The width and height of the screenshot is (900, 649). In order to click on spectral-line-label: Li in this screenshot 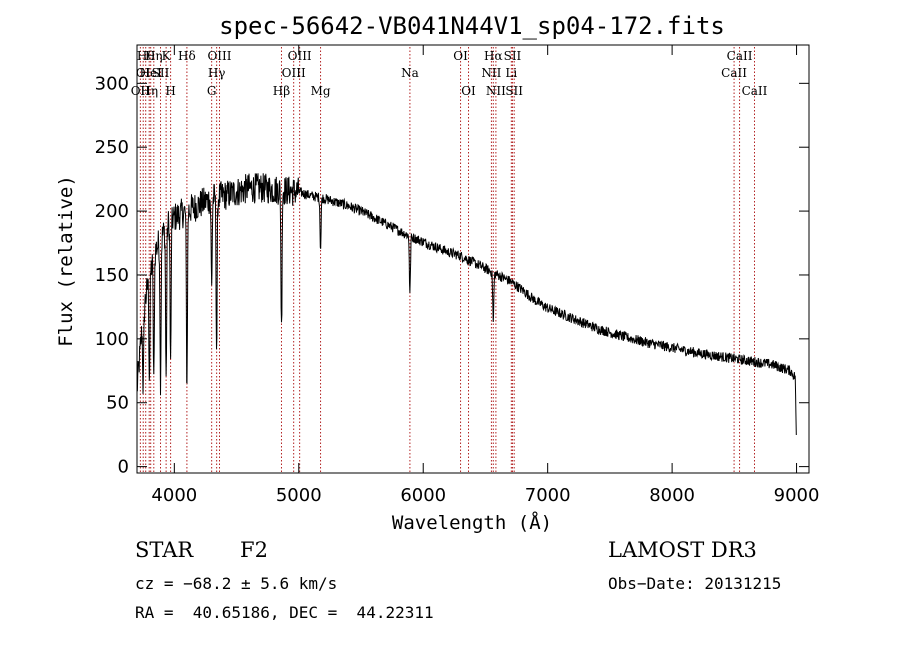, I will do `click(511, 73)`.